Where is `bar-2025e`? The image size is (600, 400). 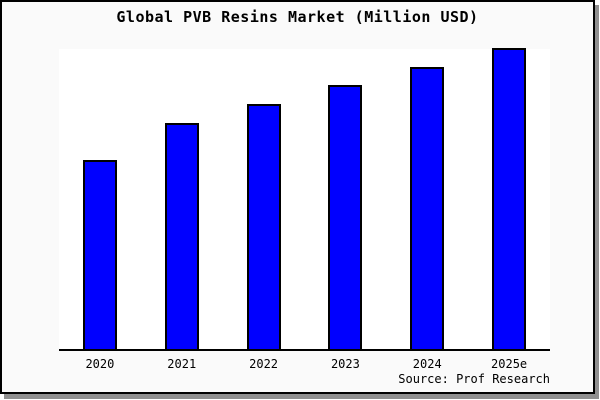 bar-2025e is located at coordinates (509, 198).